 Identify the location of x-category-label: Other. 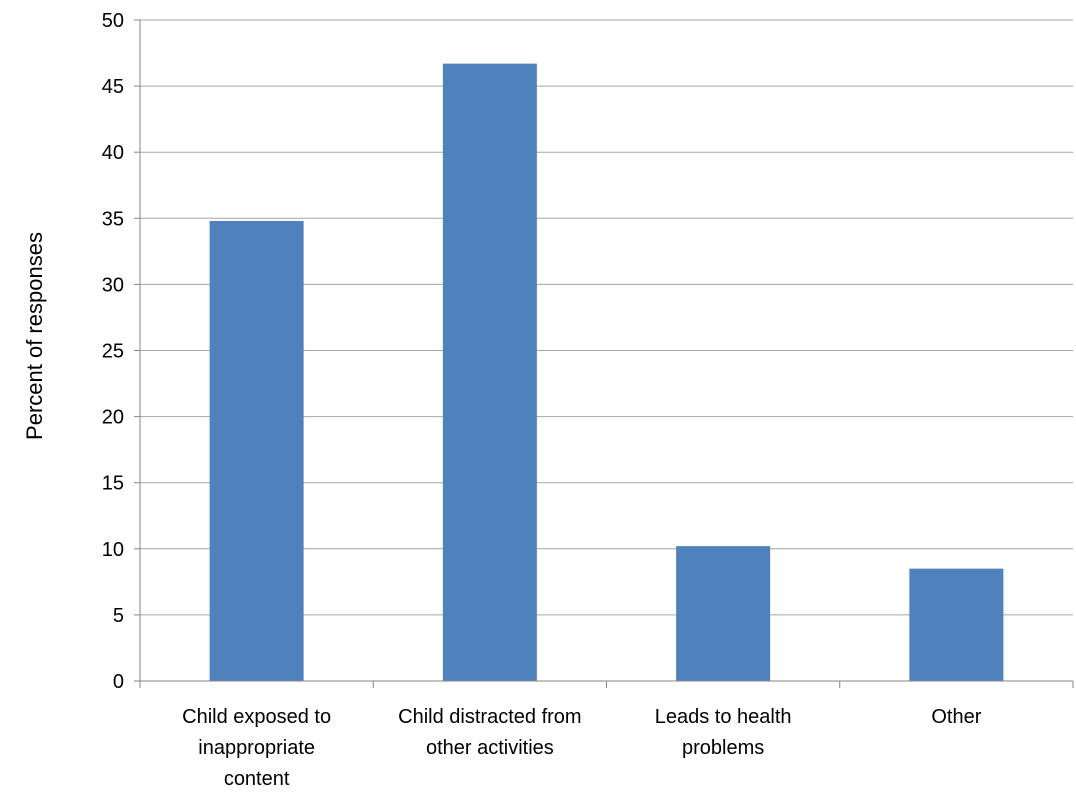
(956, 717).